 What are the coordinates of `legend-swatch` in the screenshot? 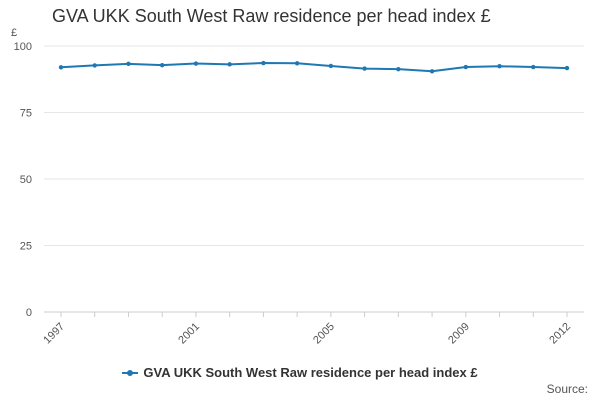 It's located at (130, 372).